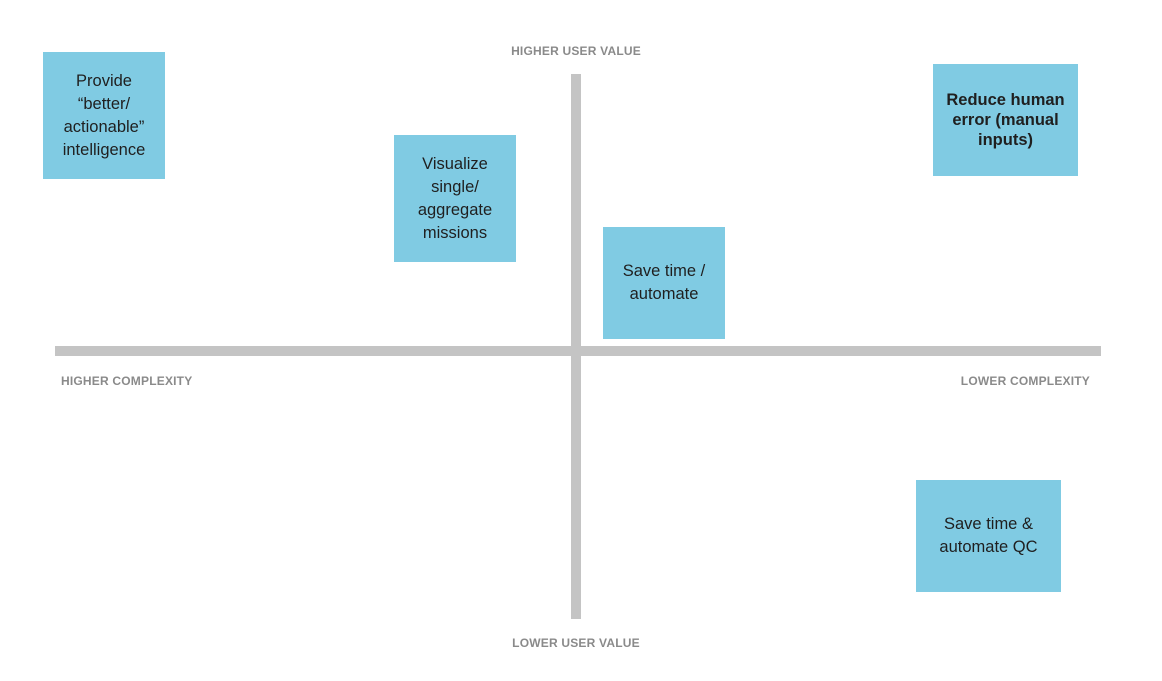 Image resolution: width=1162 pixels, height=681 pixels. Describe the element at coordinates (1025, 381) in the screenshot. I see `axis-label-lower-complexity: LOWER COMPLEXITY` at that location.